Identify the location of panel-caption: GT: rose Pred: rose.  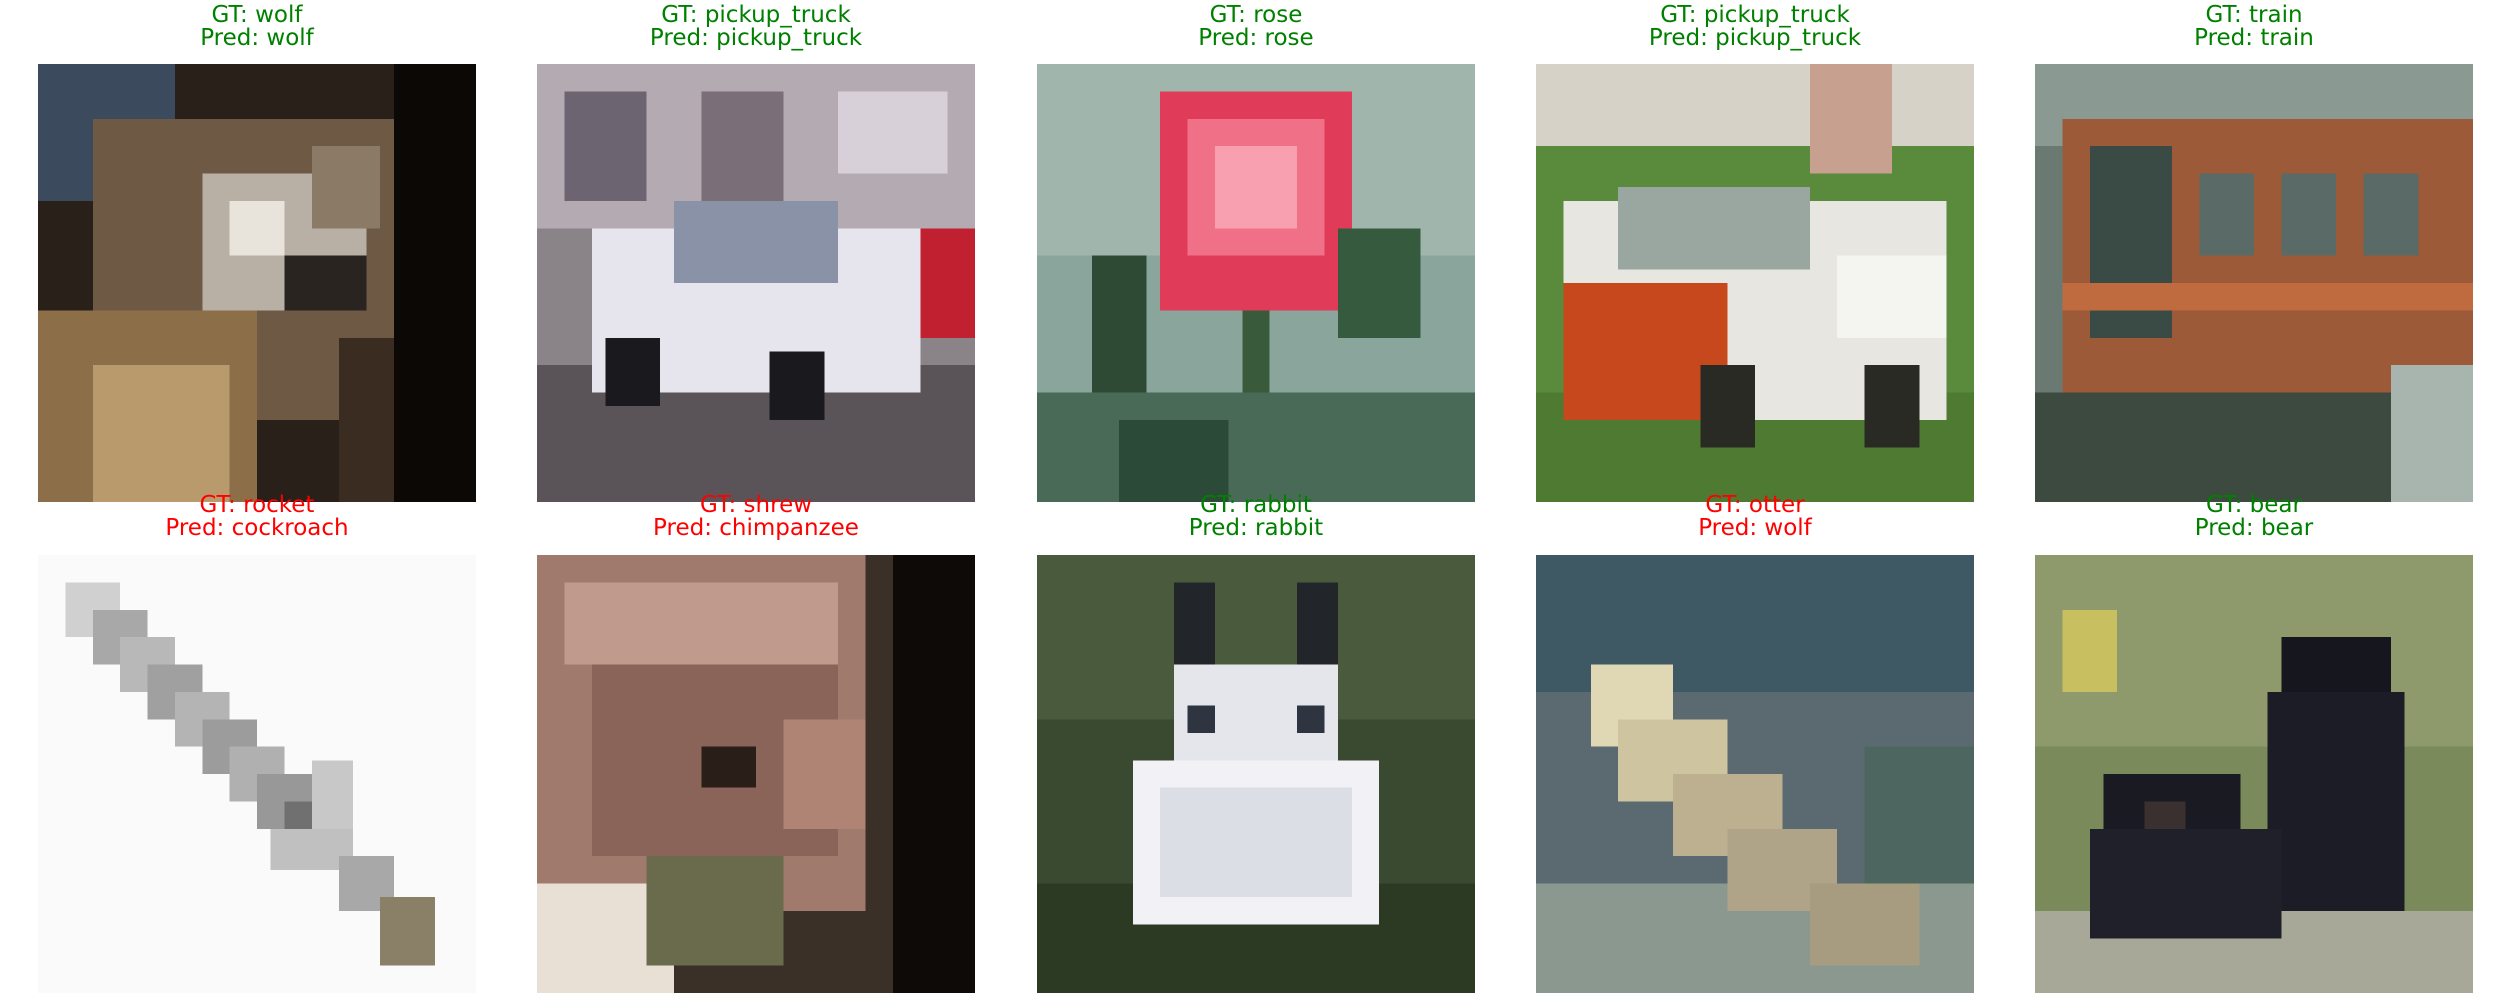
(1256, 27).